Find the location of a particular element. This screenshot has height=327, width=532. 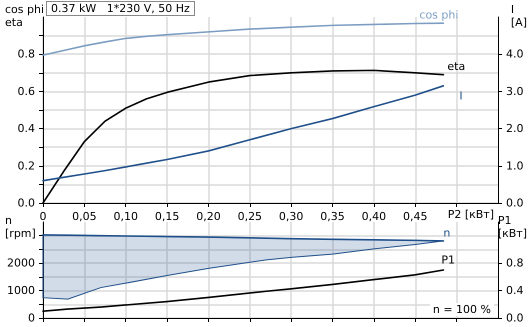

y2-tick-label: 0.4 is located at coordinates (515, 291).